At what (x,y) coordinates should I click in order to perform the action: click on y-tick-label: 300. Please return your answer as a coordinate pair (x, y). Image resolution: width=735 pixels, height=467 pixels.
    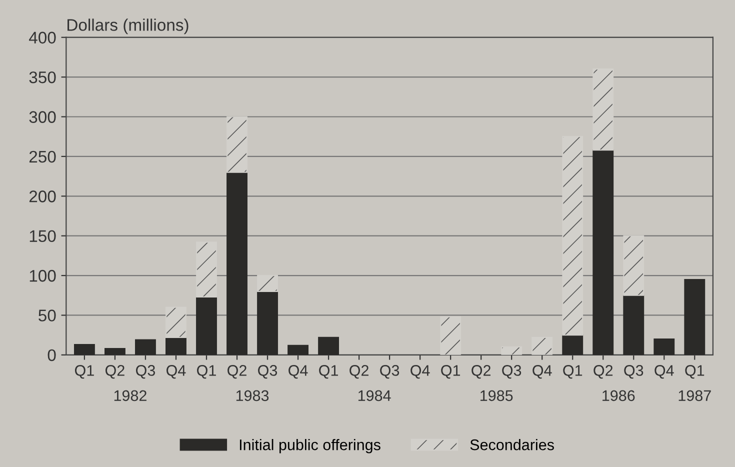
    Looking at the image, I should click on (42, 117).